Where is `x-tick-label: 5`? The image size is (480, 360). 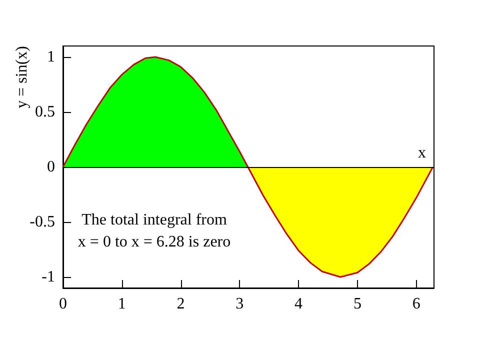
x-tick-label: 5 is located at coordinates (357, 304).